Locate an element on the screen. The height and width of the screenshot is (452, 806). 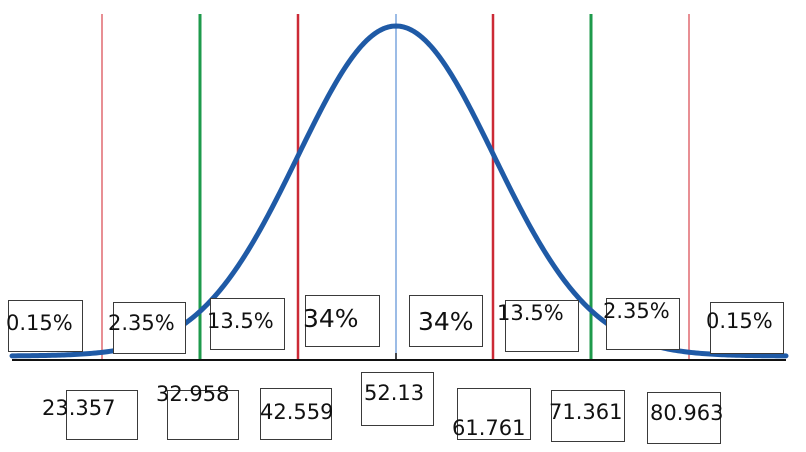
percent-label-4: 34% is located at coordinates (331, 318).